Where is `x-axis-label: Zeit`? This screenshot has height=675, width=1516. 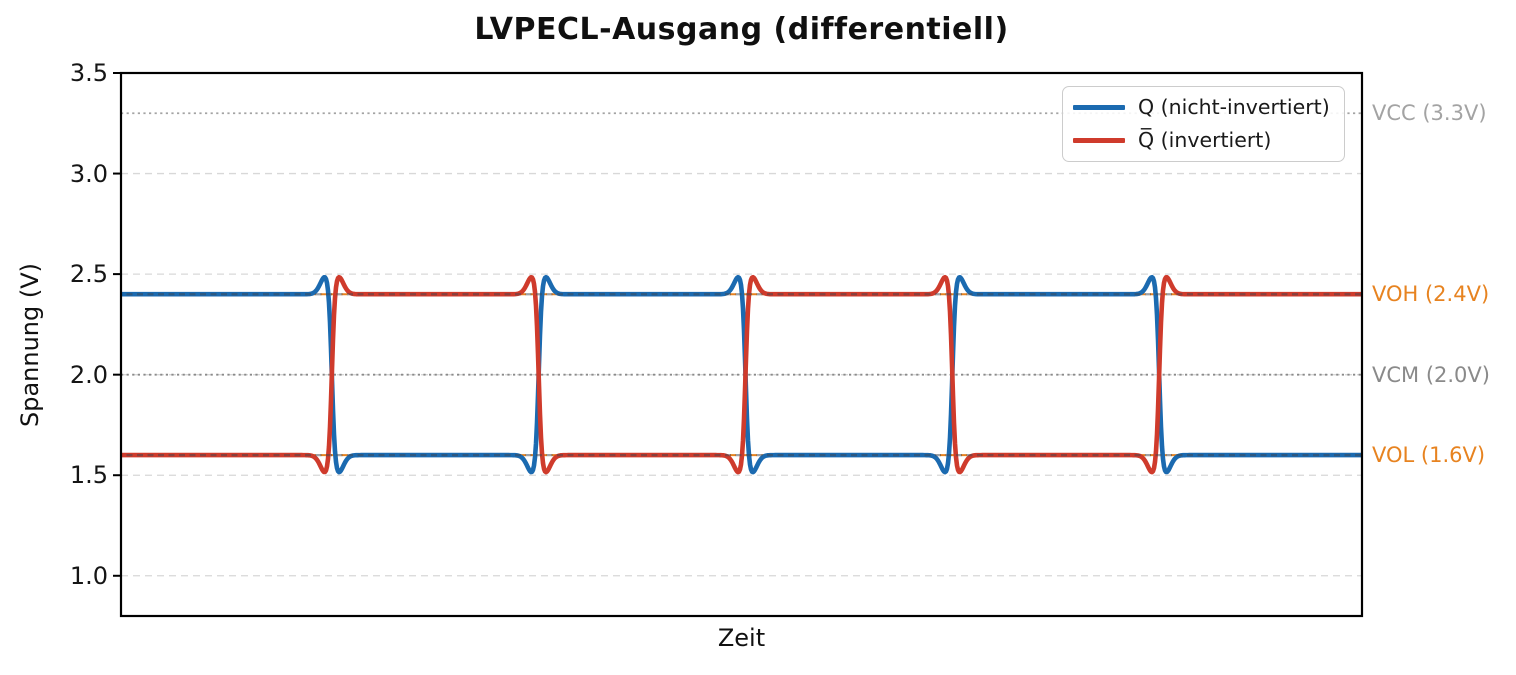
x-axis-label: Zeit is located at coordinates (741, 638).